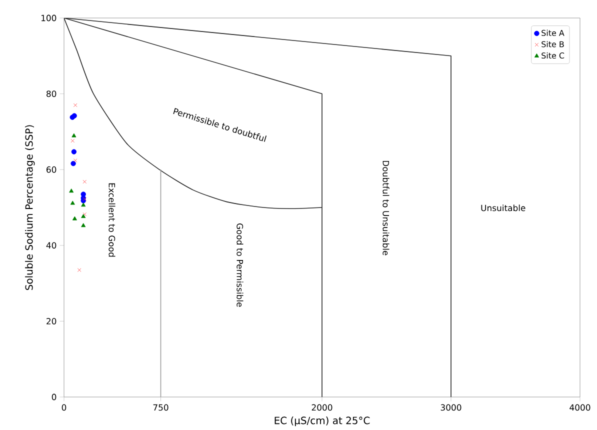 This screenshot has height=430, width=597. What do you see at coordinates (54, 397) in the screenshot?
I see `y-tick-label: 0` at bounding box center [54, 397].